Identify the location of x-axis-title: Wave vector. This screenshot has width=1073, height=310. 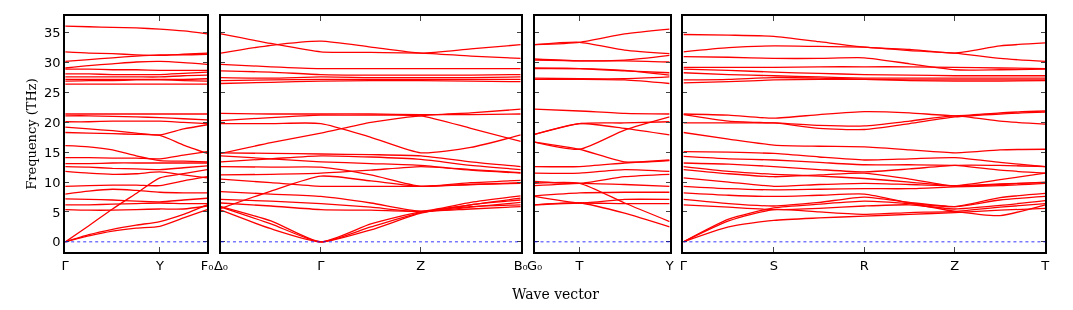
(556, 294).